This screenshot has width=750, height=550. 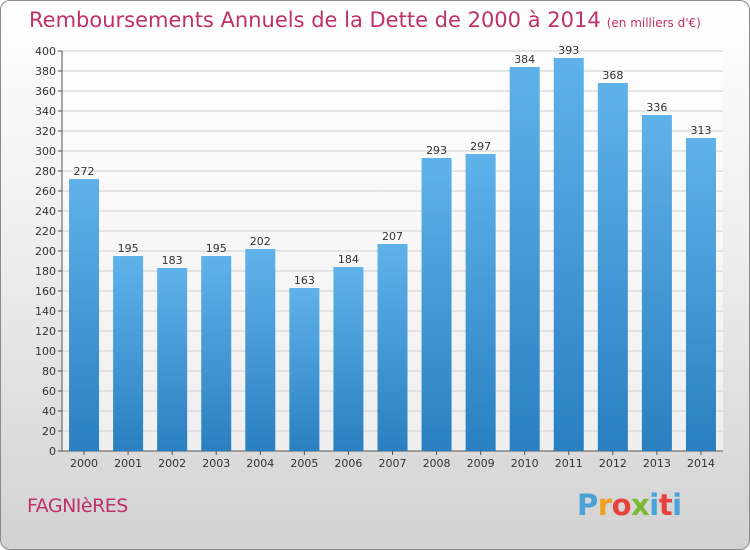 I want to click on y-tick-label: 200, so click(x=45, y=251).